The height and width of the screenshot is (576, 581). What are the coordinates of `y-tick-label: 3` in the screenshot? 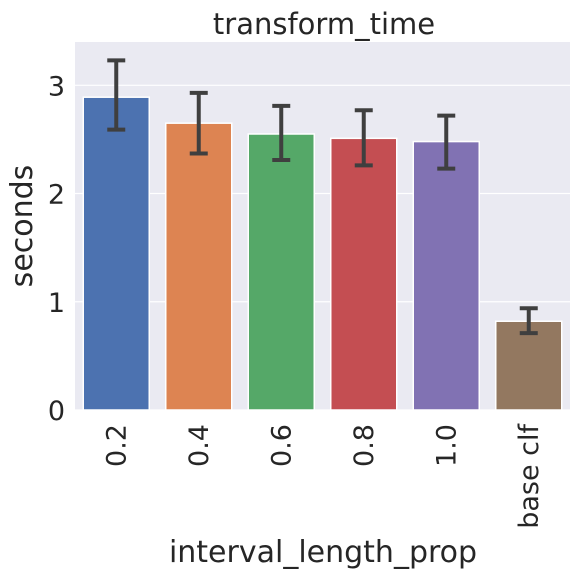 It's located at (56, 86).